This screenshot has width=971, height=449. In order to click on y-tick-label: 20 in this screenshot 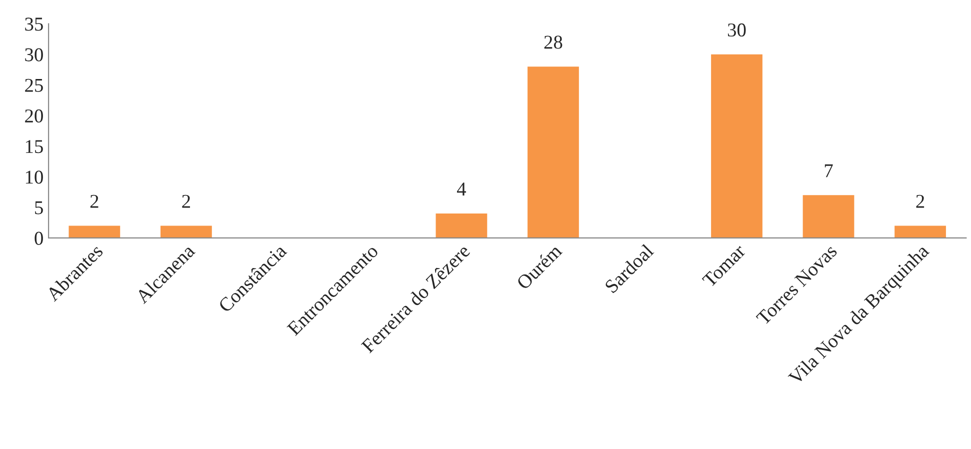, I will do `click(34, 116)`.